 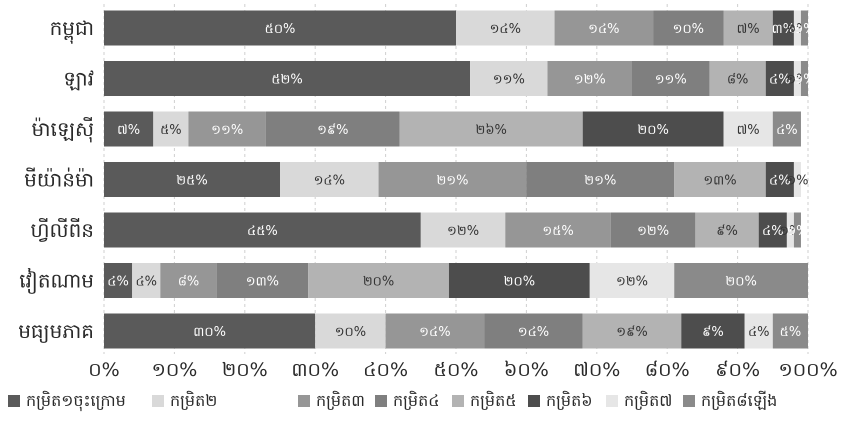 I want to click on legend-label: កម្រិត៣, so click(x=340, y=400).